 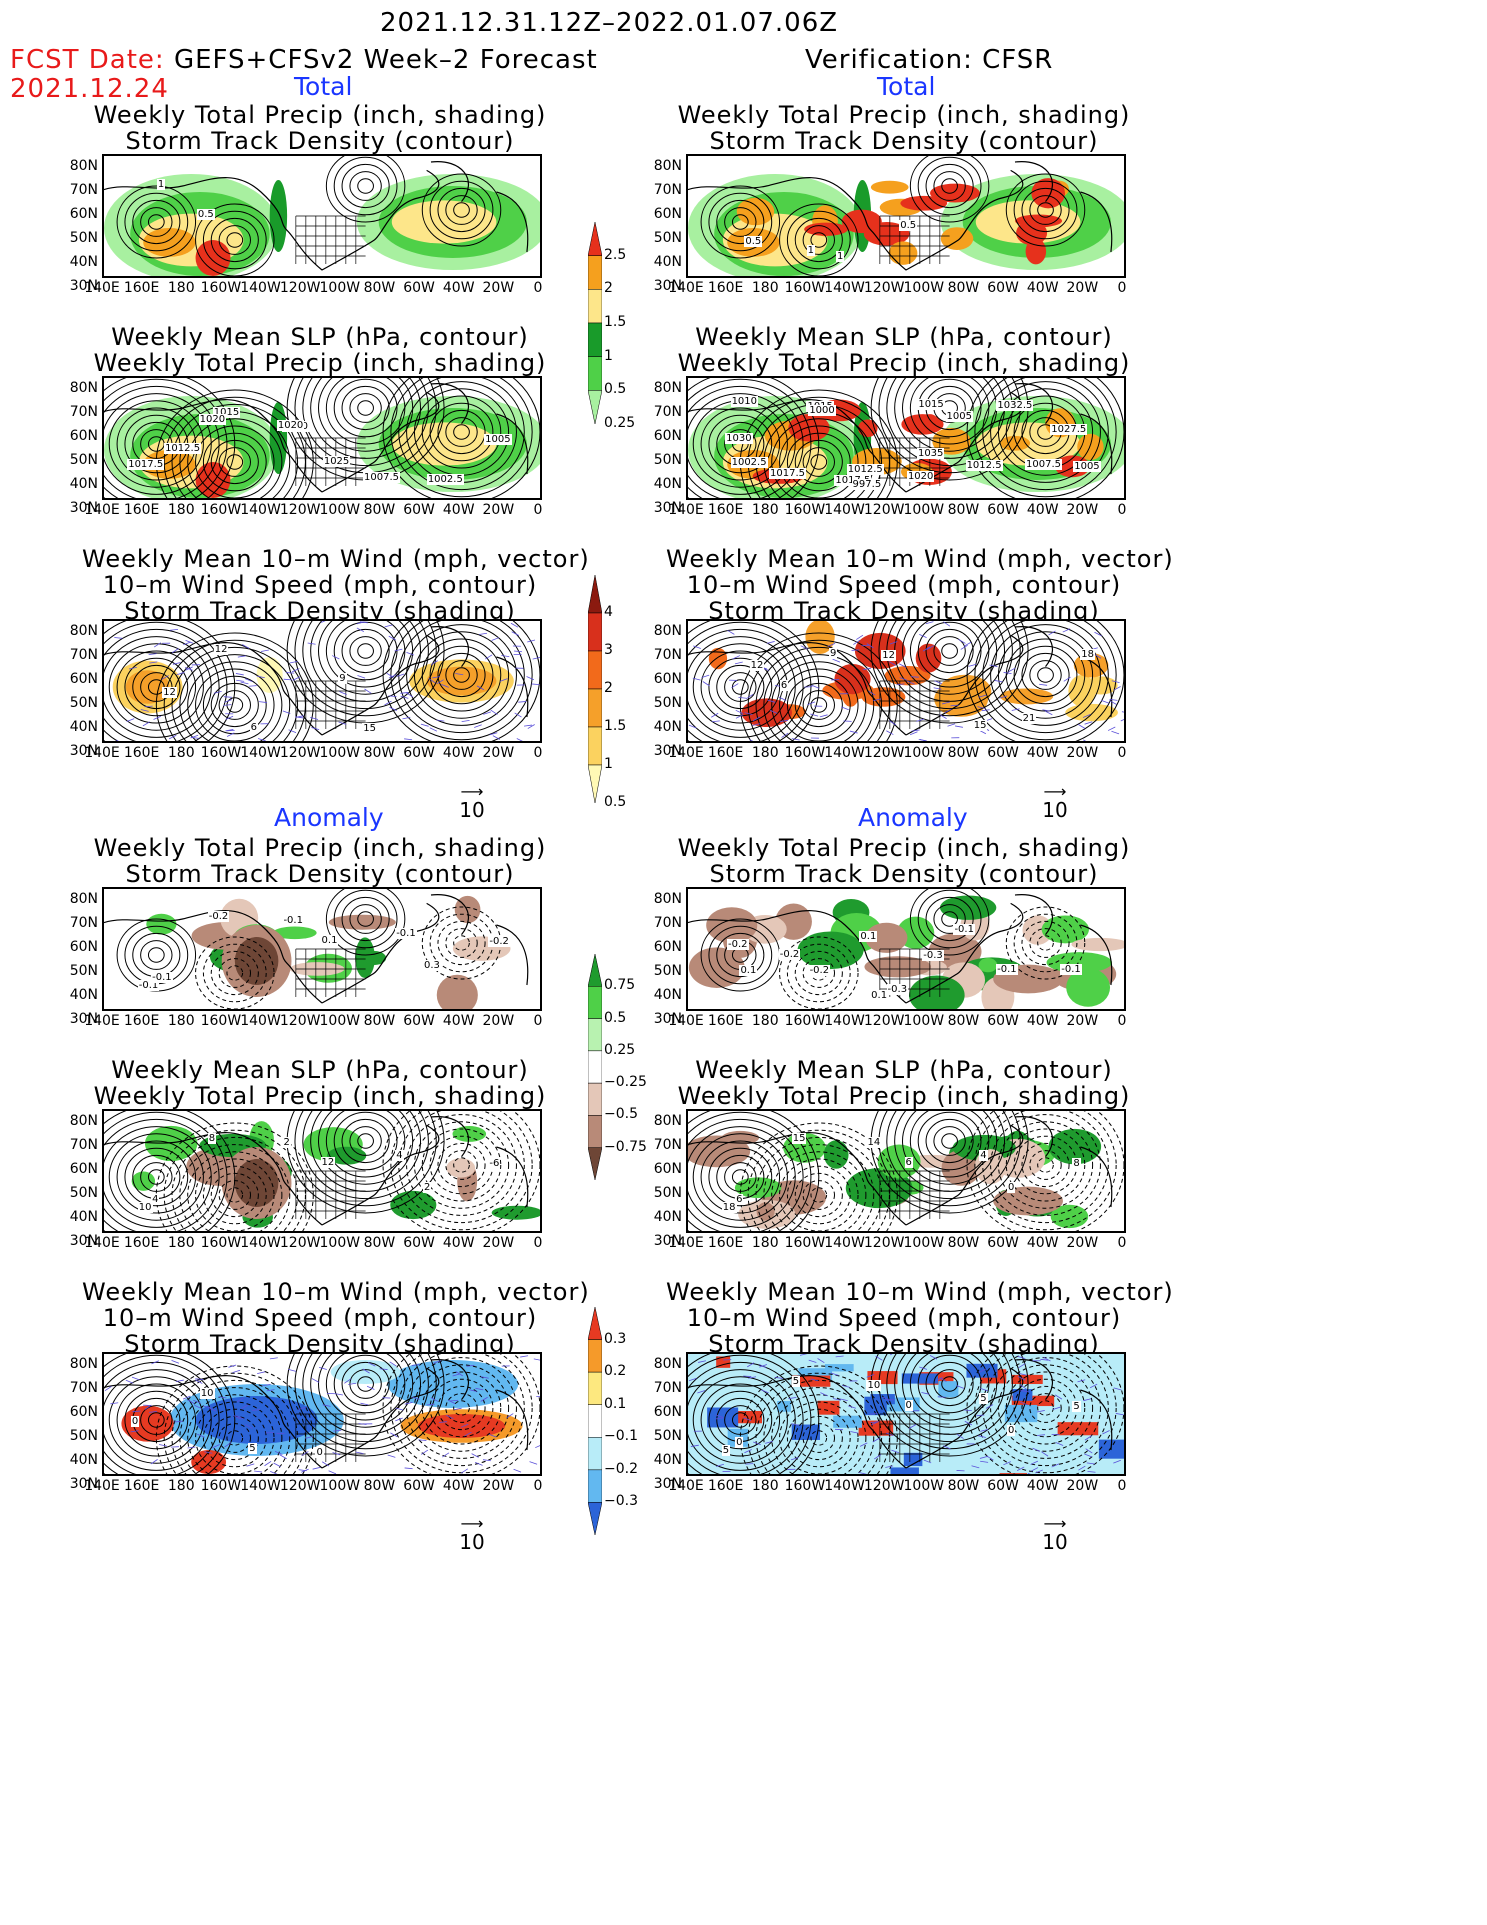 I want to click on contour-label: 0.5, so click(x=205, y=214).